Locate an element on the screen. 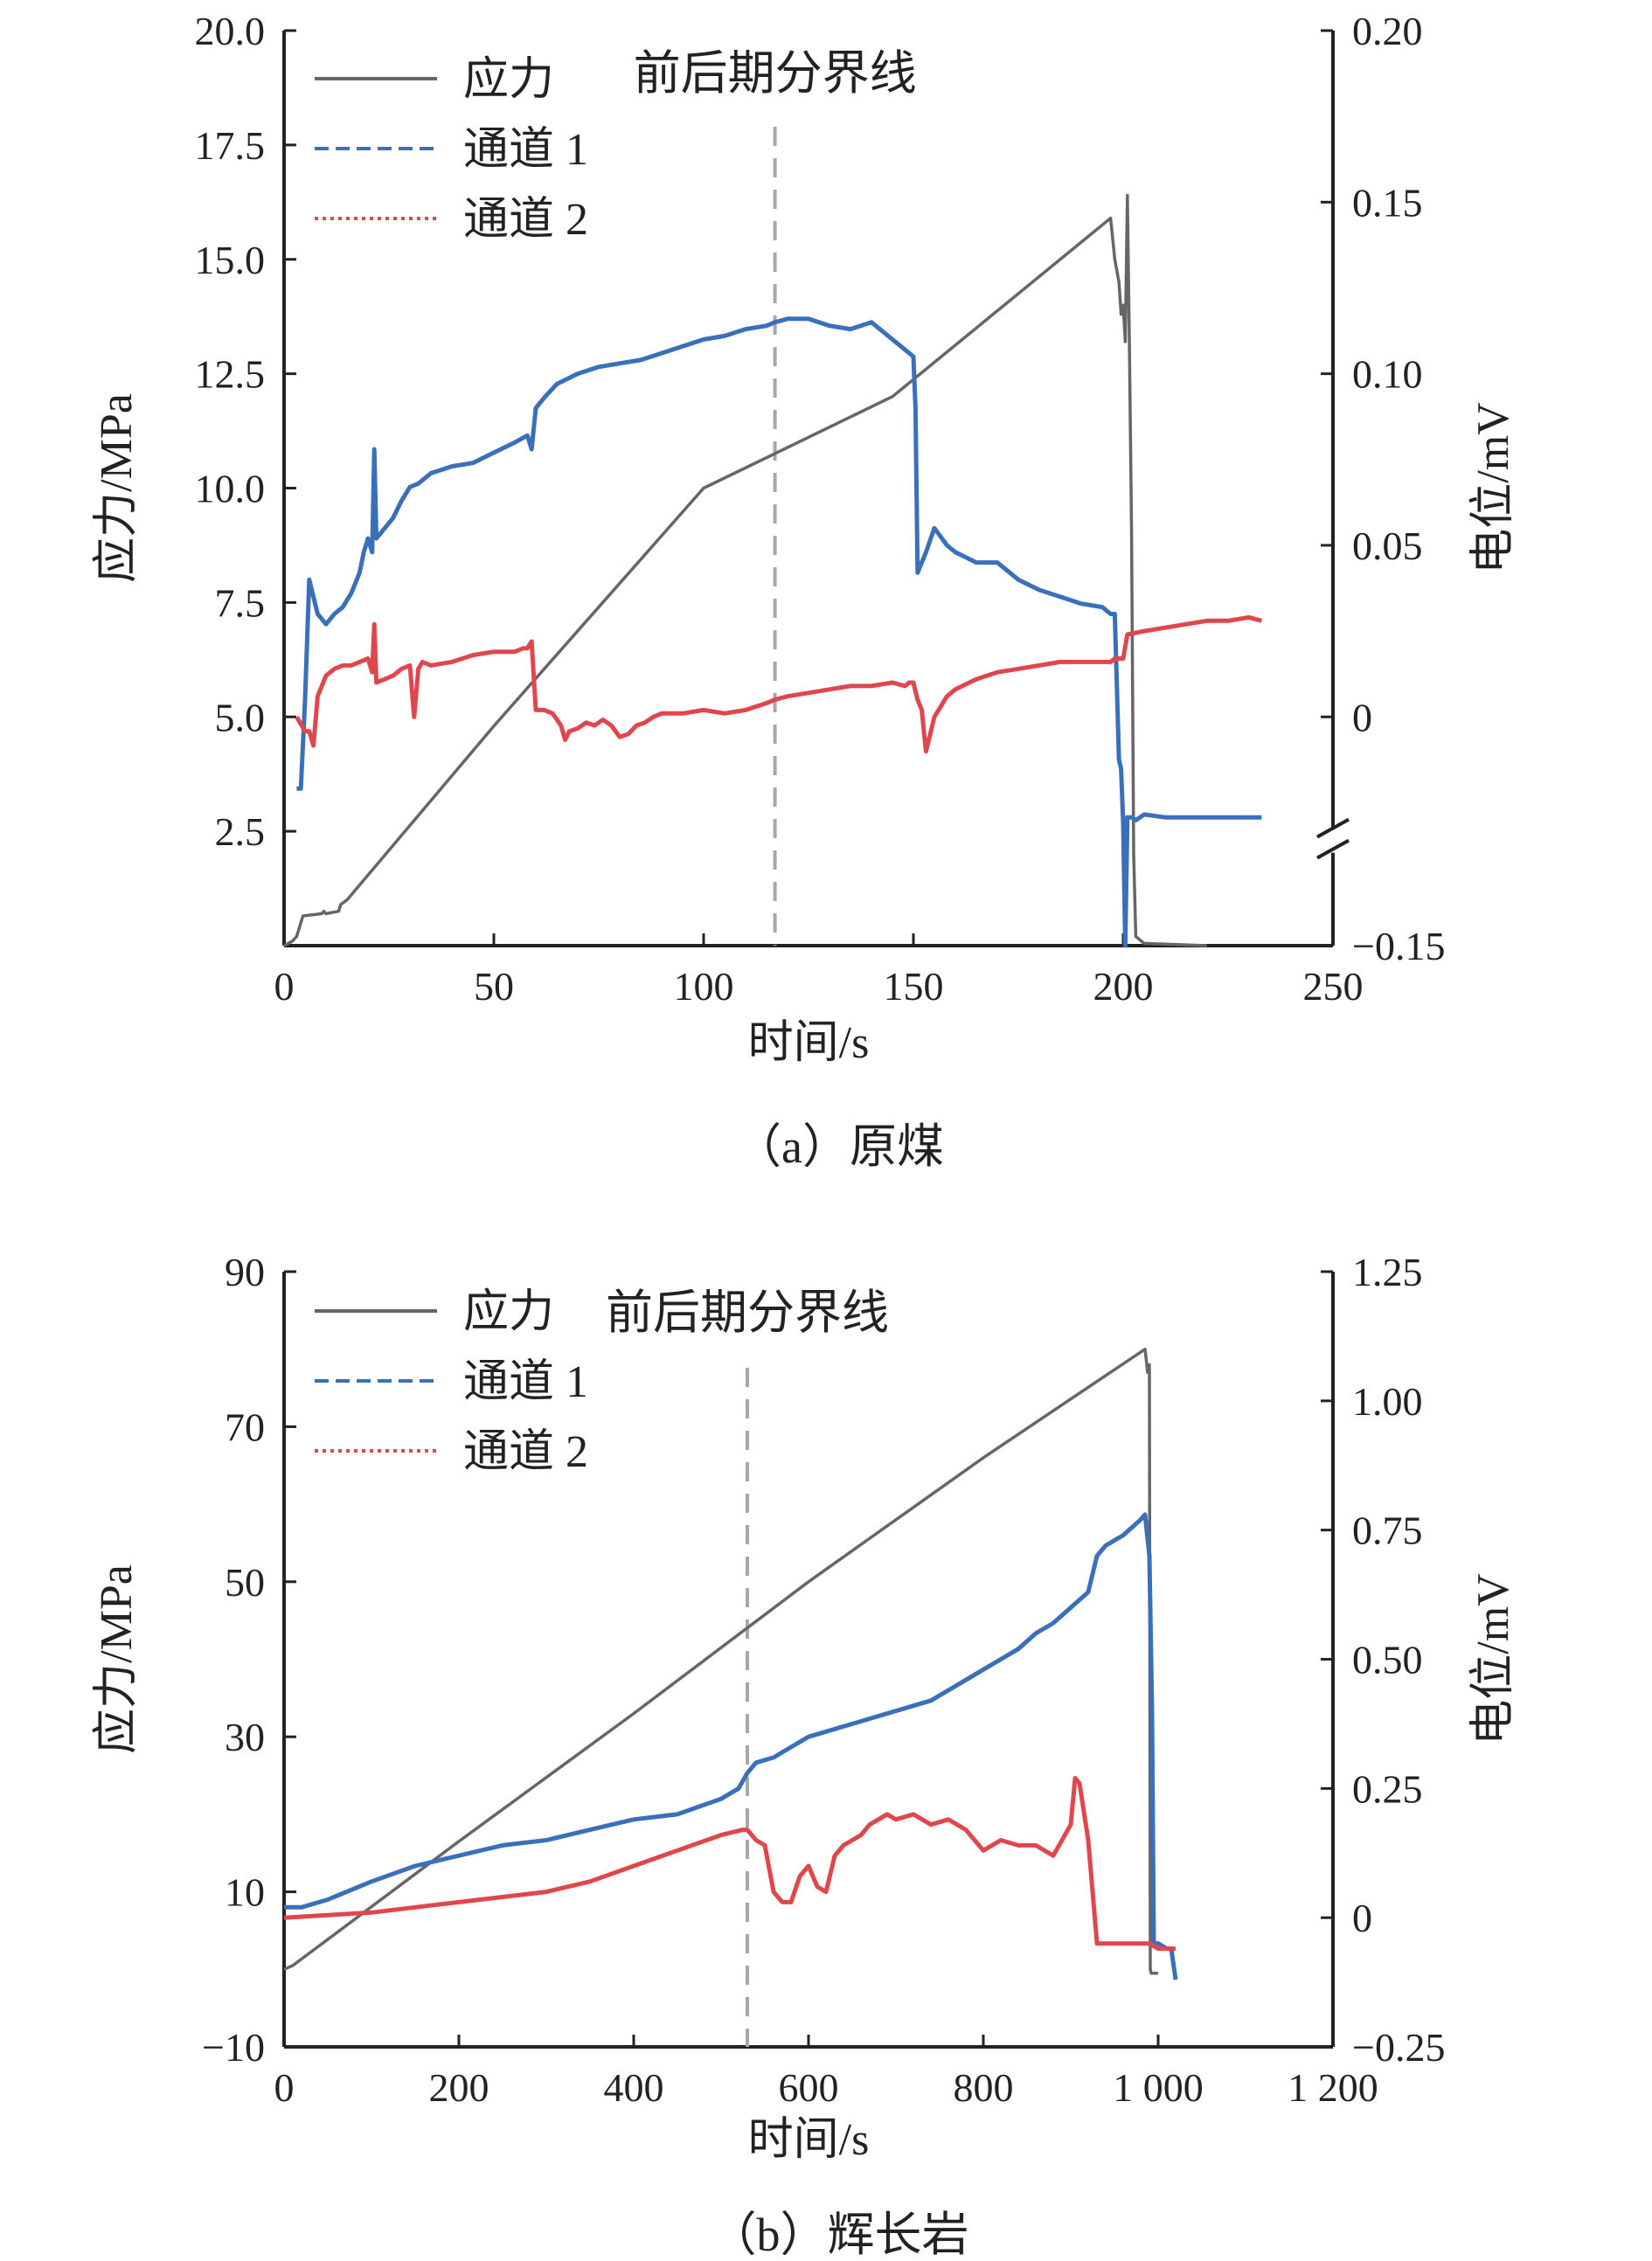  y-right-tick-label: −0.15 is located at coordinates (1399, 946).